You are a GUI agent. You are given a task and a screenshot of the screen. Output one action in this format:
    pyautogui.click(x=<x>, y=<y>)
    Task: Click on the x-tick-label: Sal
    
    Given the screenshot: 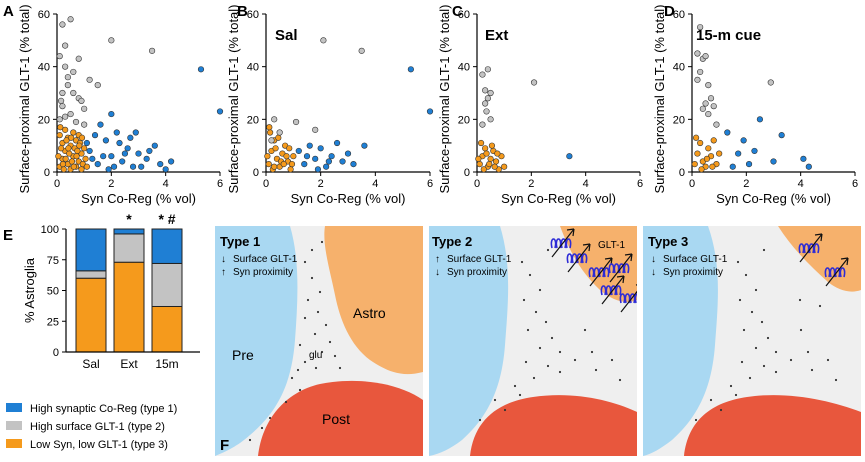 What is the action you would take?
    pyautogui.click(x=90, y=364)
    